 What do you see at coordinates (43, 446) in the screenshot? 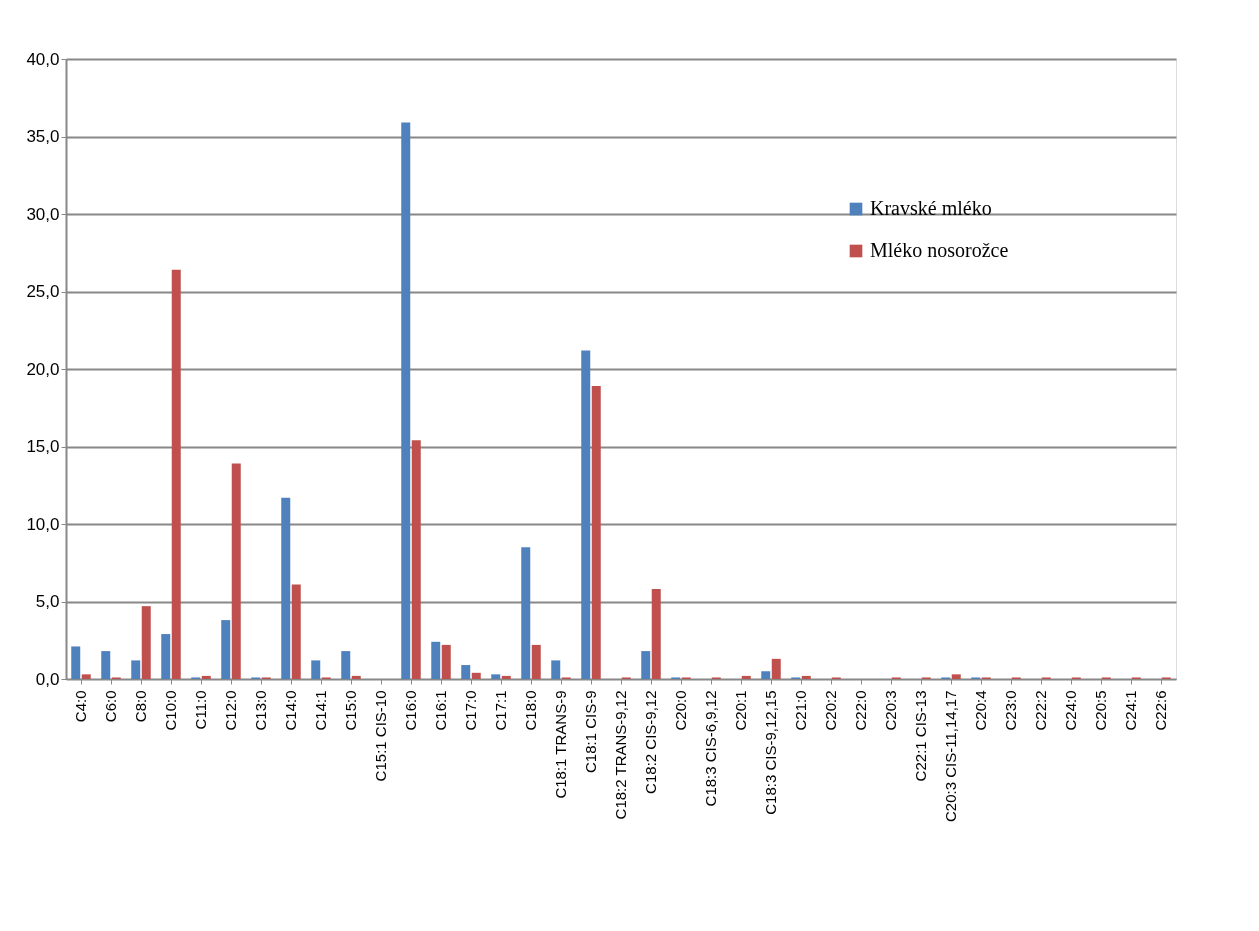
I see `y-tick-label: 15,0` at bounding box center [43, 446].